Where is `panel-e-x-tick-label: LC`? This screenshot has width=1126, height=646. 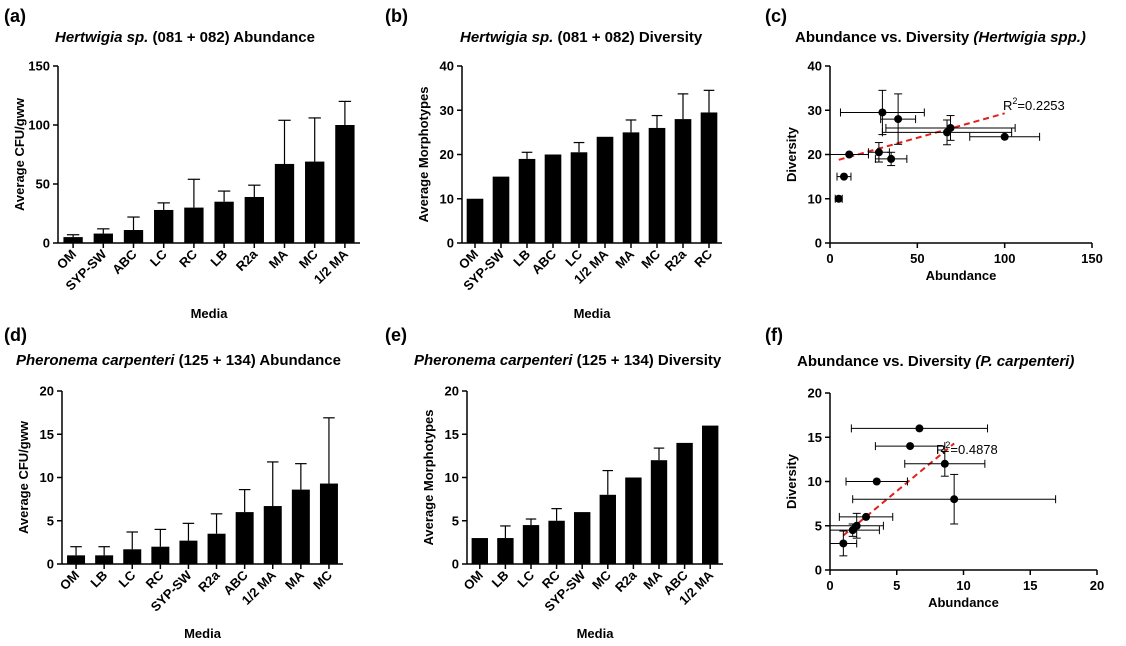
panel-e-x-tick-label: LC is located at coordinates (525, 578).